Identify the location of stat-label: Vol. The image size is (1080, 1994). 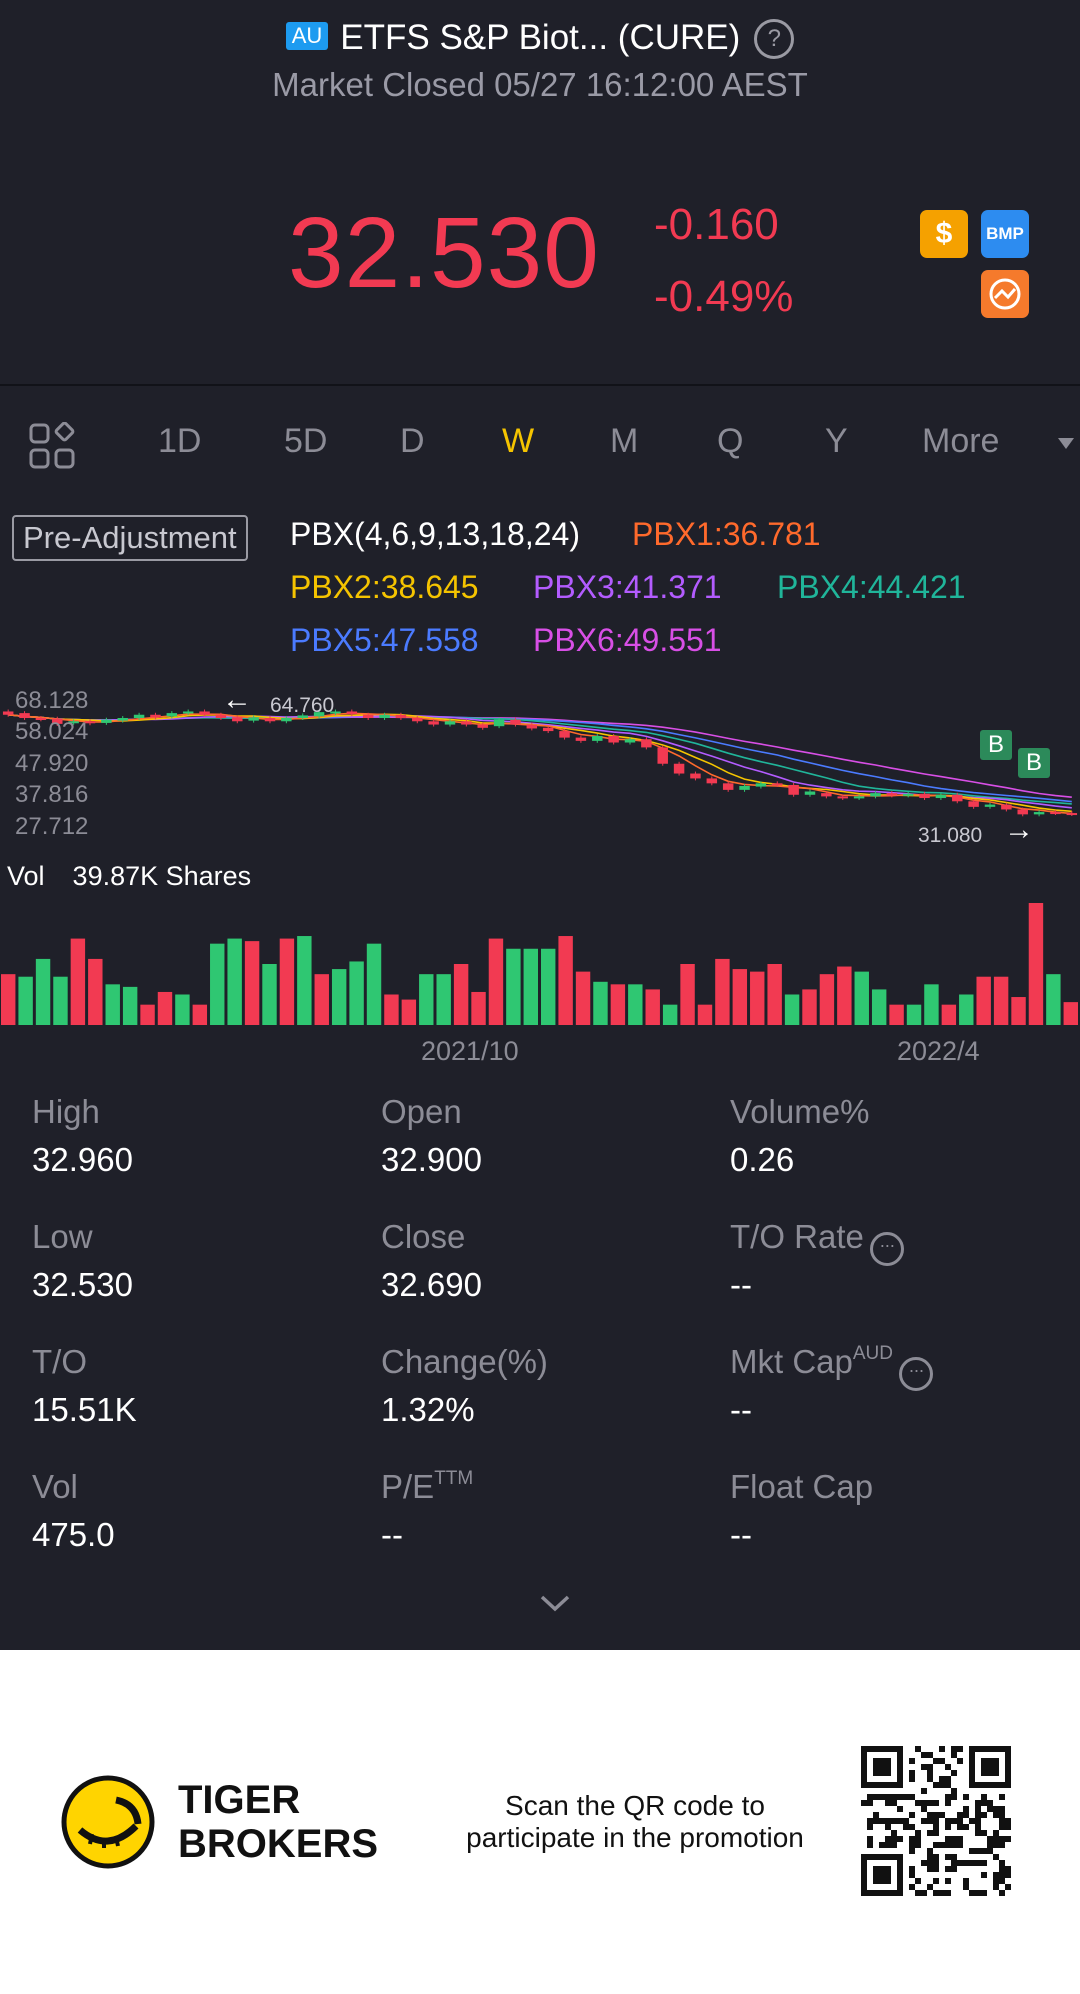
(55, 1487).